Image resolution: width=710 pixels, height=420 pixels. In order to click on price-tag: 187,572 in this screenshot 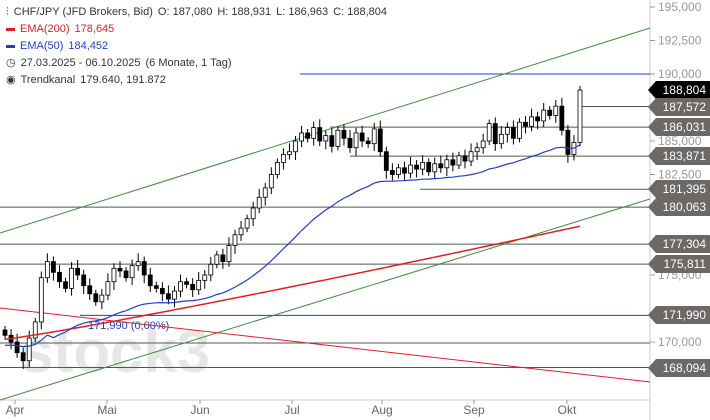, I will do `click(679, 106)`.